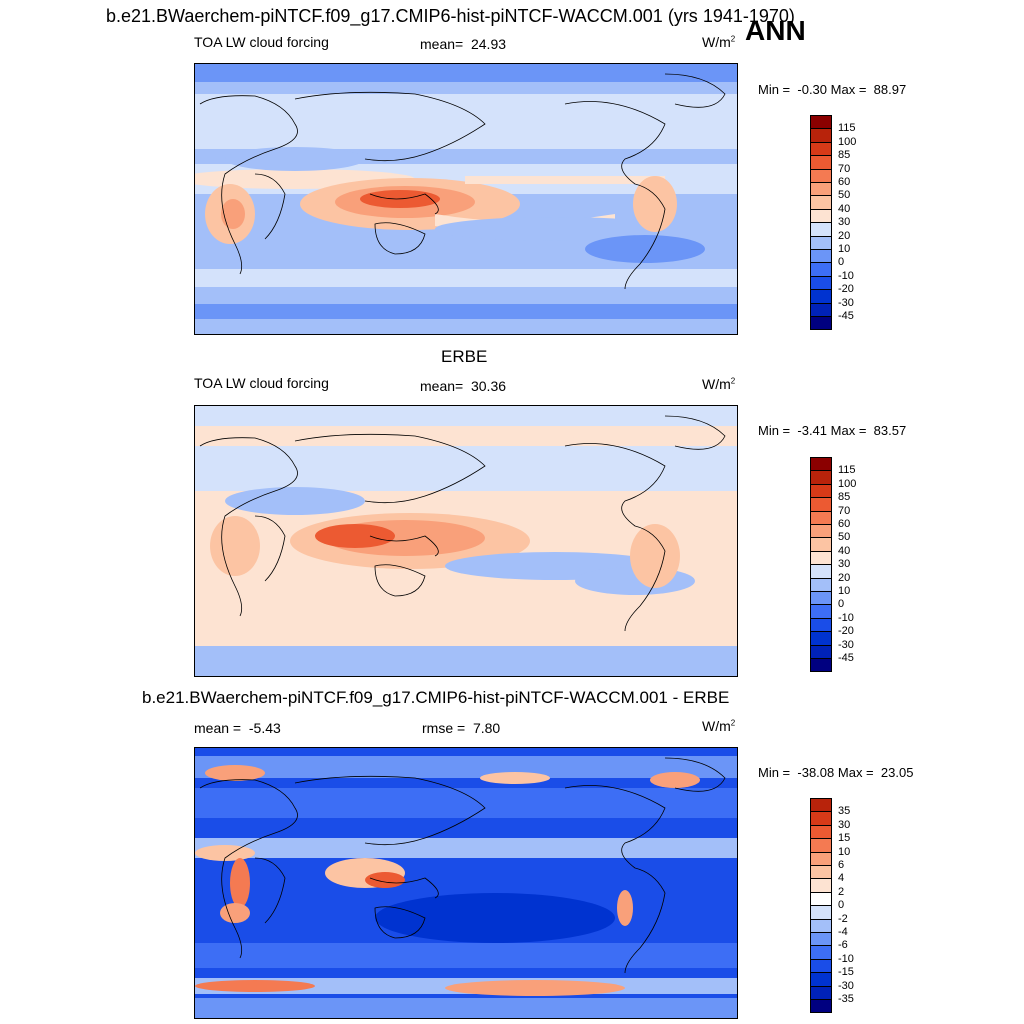  What do you see at coordinates (816, 772) in the screenshot?
I see `panel3-min-value: -38.08` at bounding box center [816, 772].